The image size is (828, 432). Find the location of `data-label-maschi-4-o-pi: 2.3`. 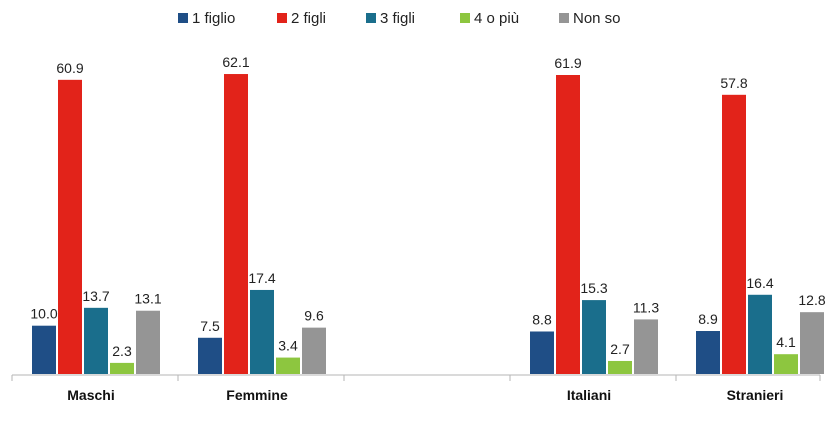

data-label-maschi-4-o-pi: 2.3 is located at coordinates (122, 351).